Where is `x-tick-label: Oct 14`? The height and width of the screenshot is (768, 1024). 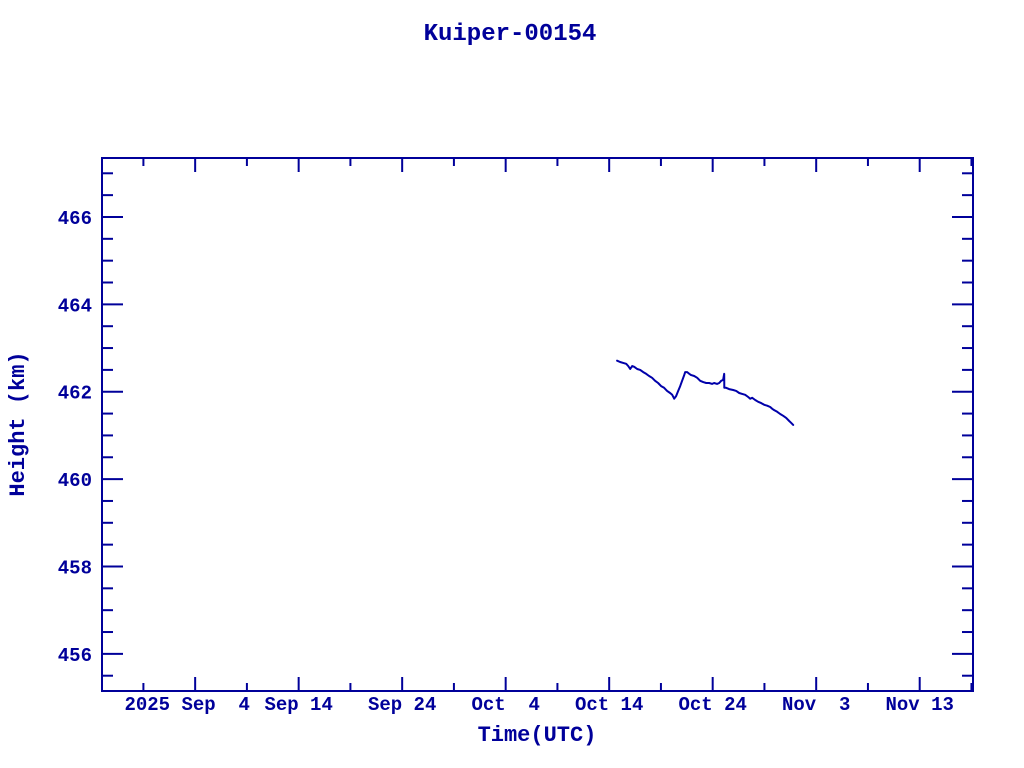 x-tick-label: Oct 14 is located at coordinates (609, 705).